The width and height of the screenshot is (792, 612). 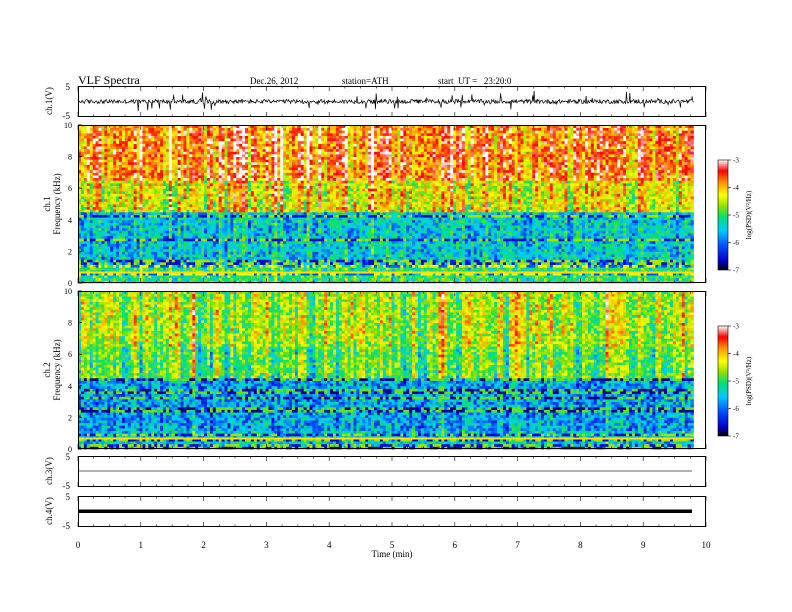 What do you see at coordinates (455, 545) in the screenshot?
I see `time-tick-label: 6` at bounding box center [455, 545].